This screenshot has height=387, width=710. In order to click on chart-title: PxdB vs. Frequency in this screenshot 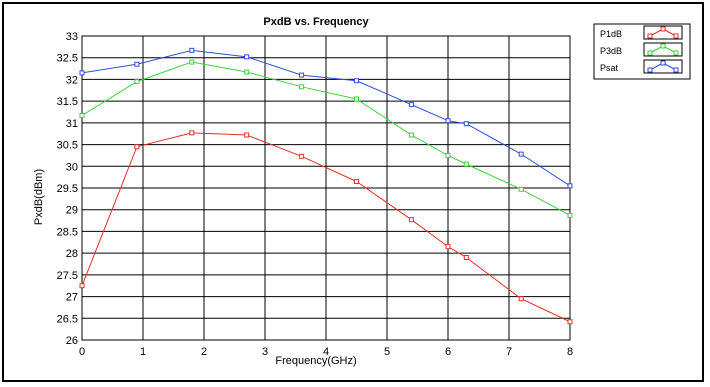, I will do `click(316, 22)`.